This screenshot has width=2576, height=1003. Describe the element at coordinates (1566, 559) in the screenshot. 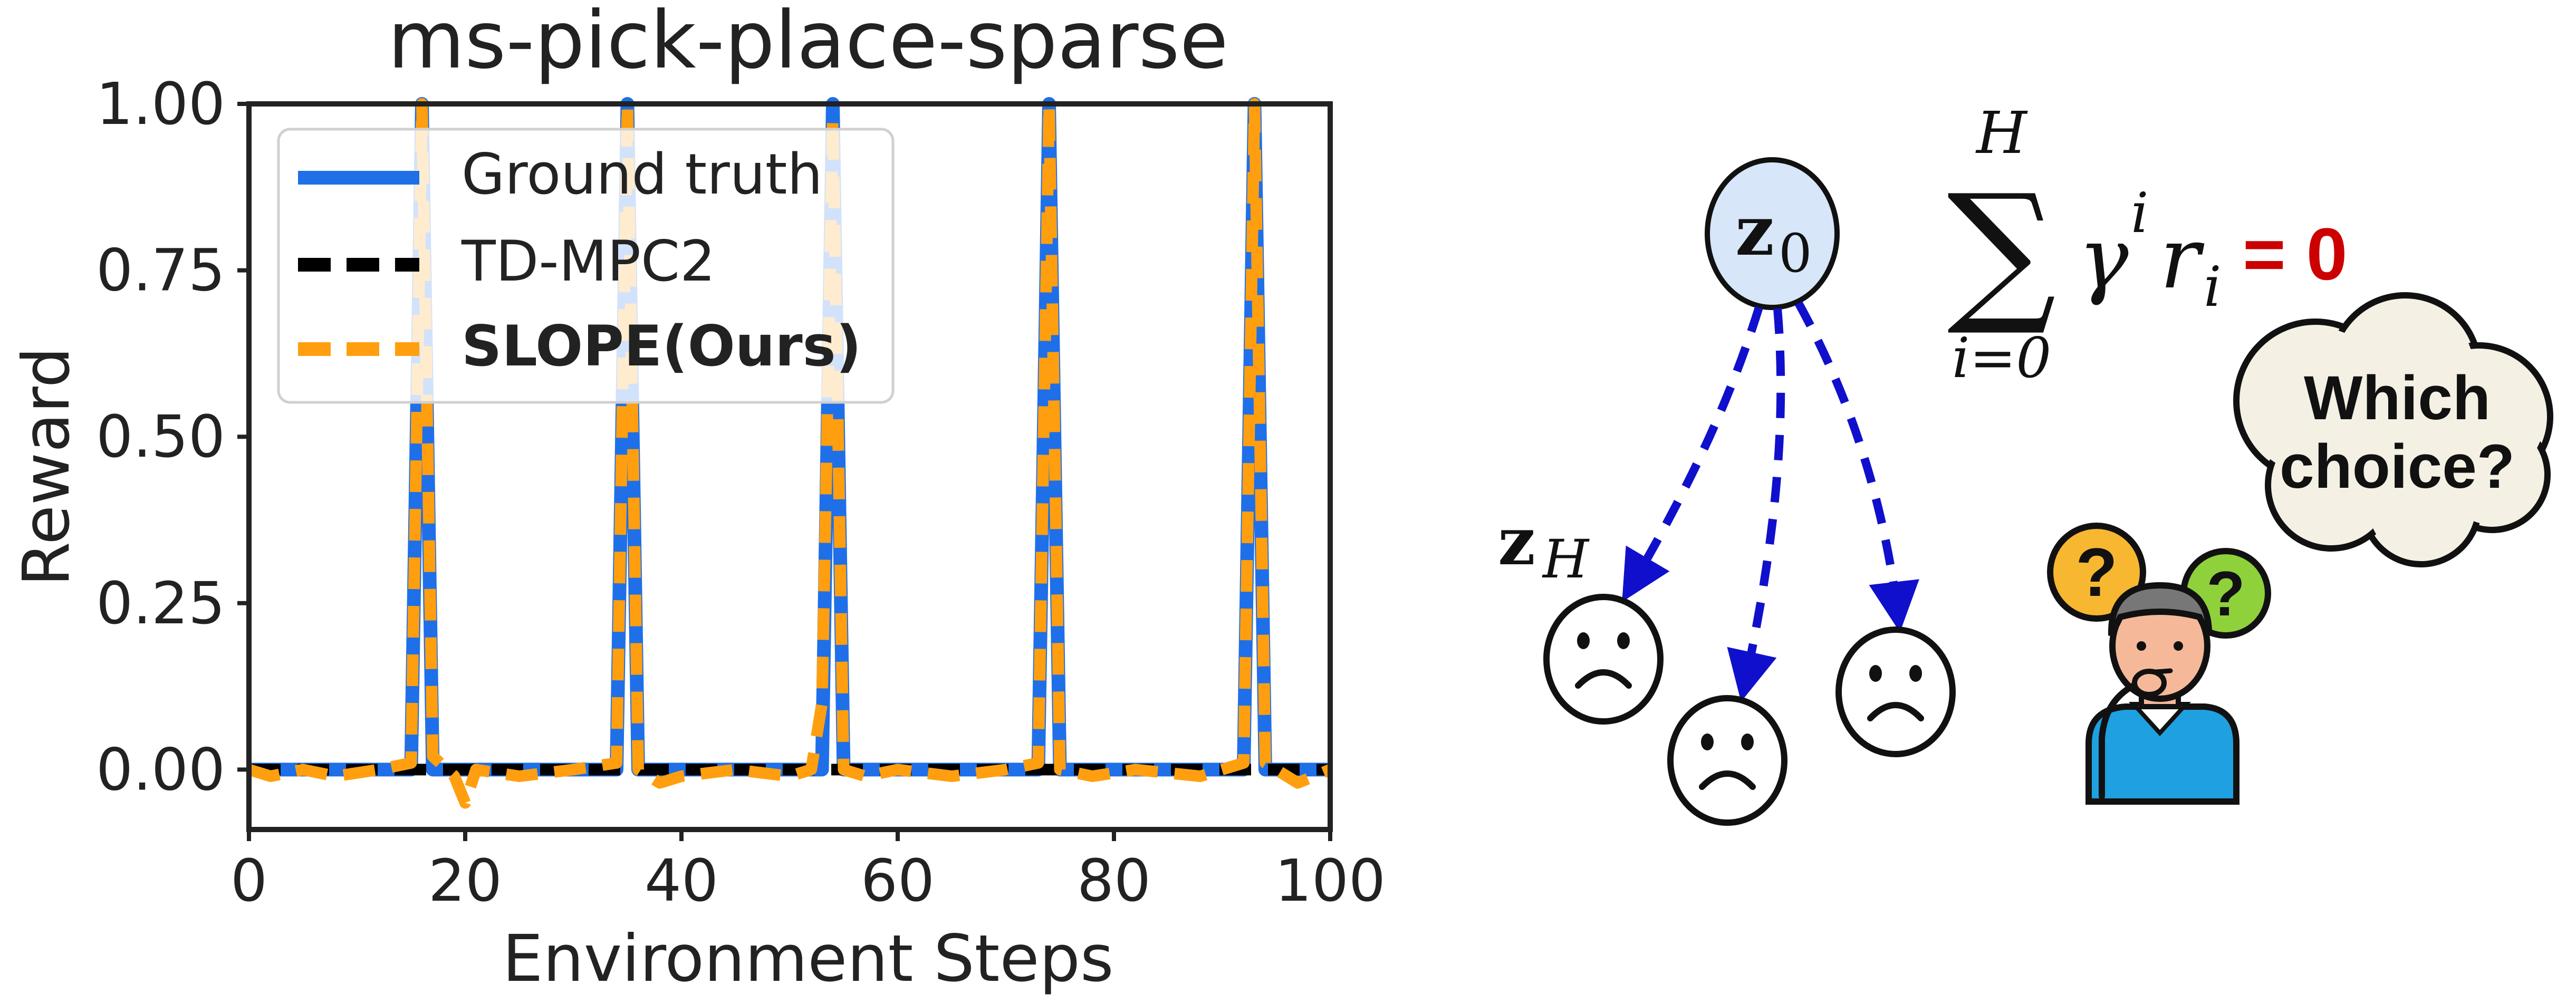

I see `leaf-latent-subscript: H` at that location.